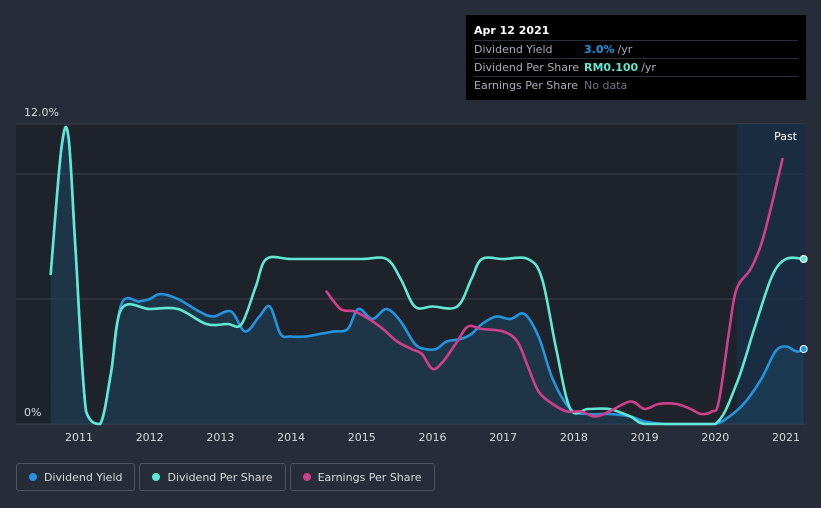 This screenshot has height=508, width=821. I want to click on legend-item-earnings-per-share: Earnings Per Share, so click(362, 477).